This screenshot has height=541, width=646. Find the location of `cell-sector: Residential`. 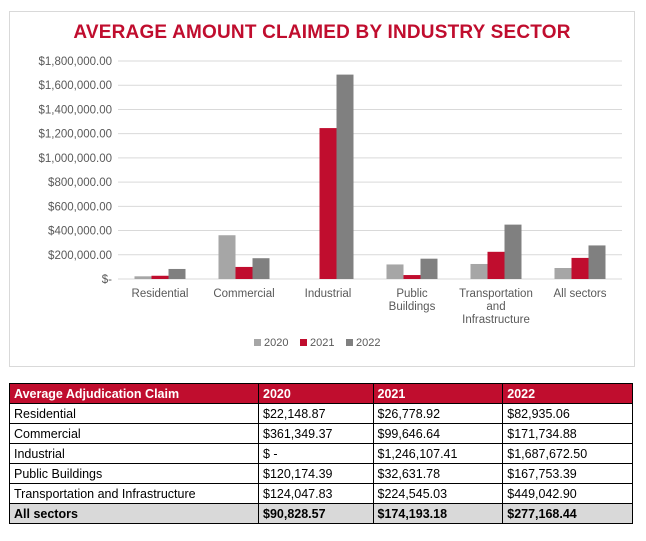

cell-sector: Residential is located at coordinates (134, 413).